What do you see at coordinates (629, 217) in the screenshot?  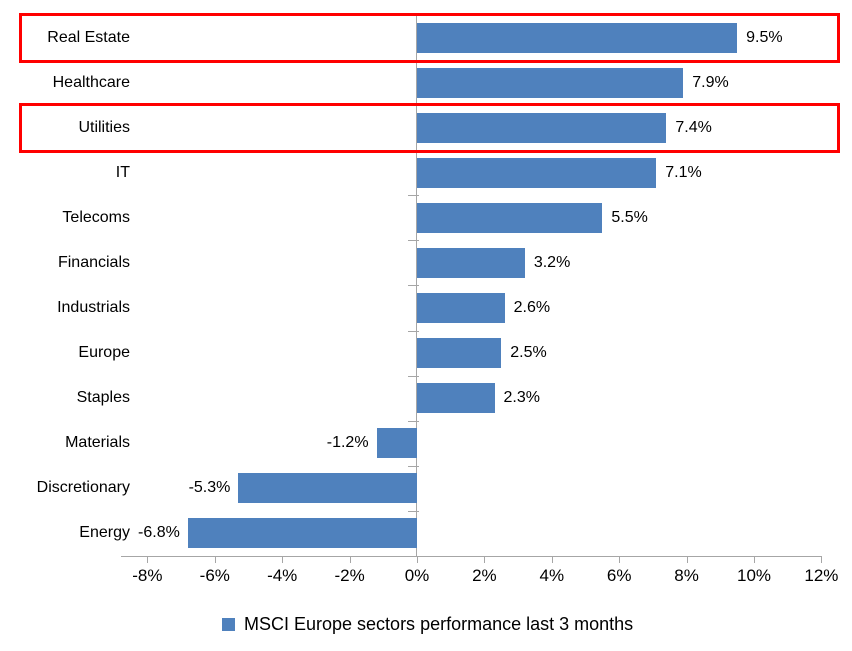 I see `value-label: 5.5%` at bounding box center [629, 217].